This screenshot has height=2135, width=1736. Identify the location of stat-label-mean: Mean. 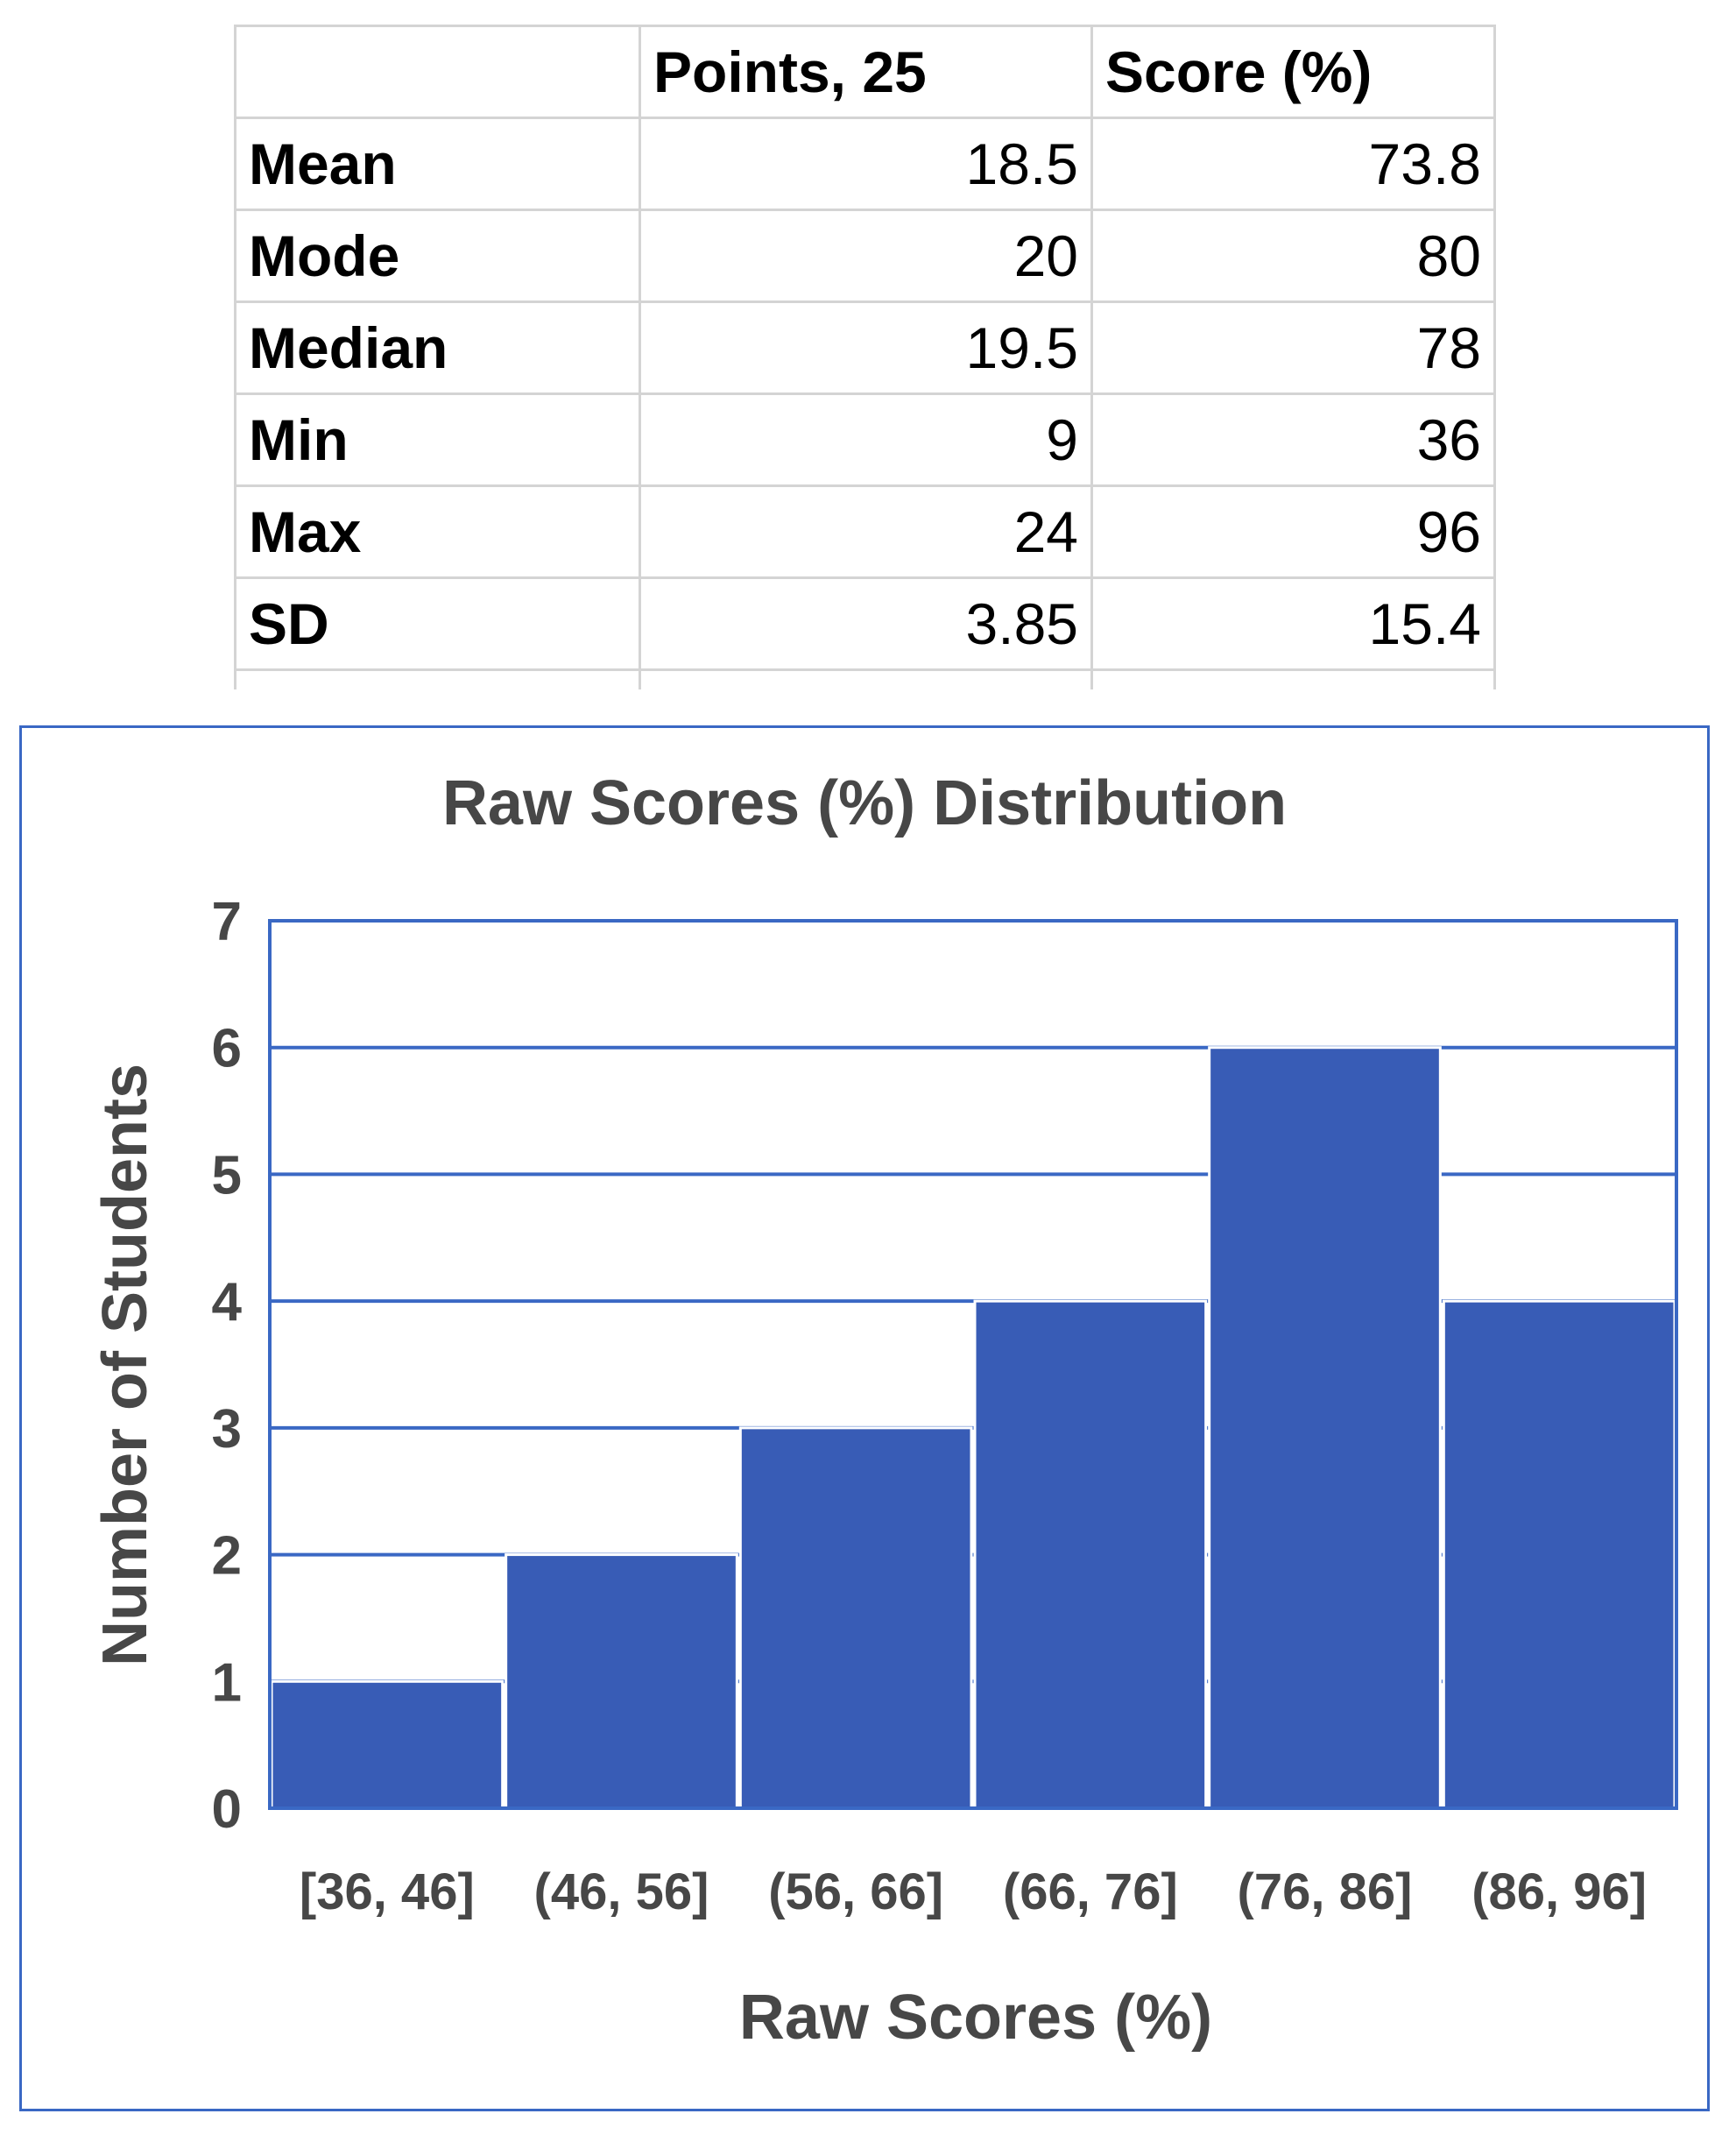
(437, 164).